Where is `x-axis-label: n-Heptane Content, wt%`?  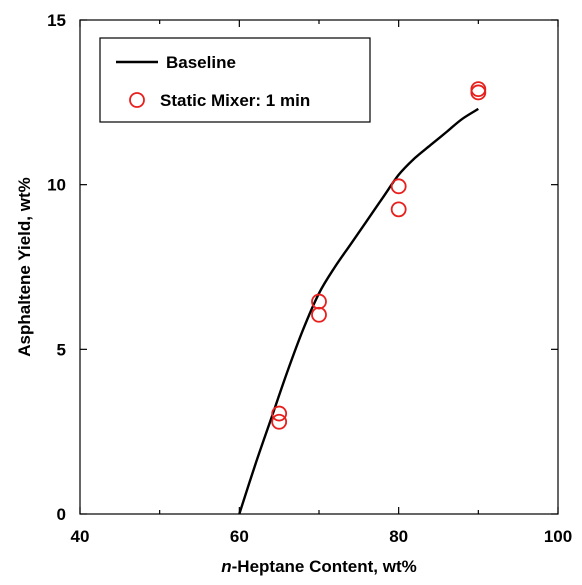
x-axis-label: n-Heptane Content, wt% is located at coordinates (319, 566).